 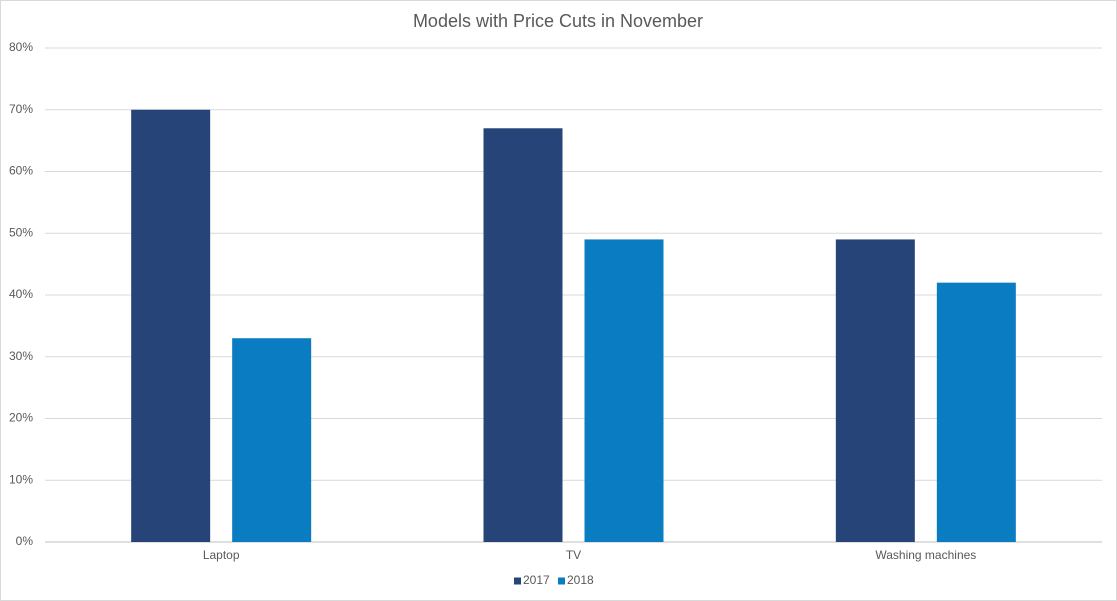 What do you see at coordinates (21, 171) in the screenshot?
I see `y-tick-label: 60%` at bounding box center [21, 171].